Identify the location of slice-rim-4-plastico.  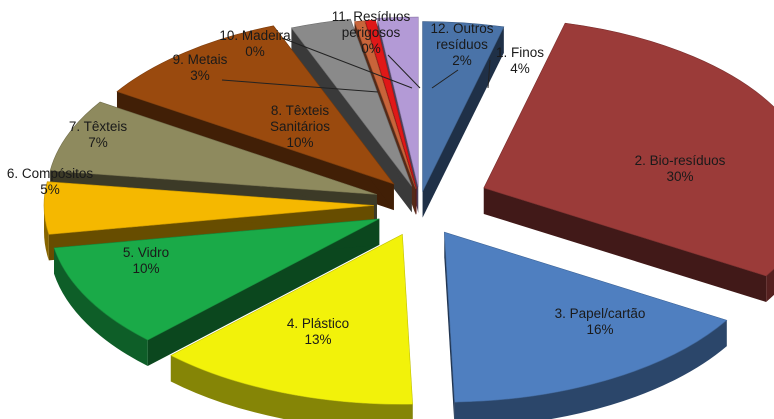
(291, 387).